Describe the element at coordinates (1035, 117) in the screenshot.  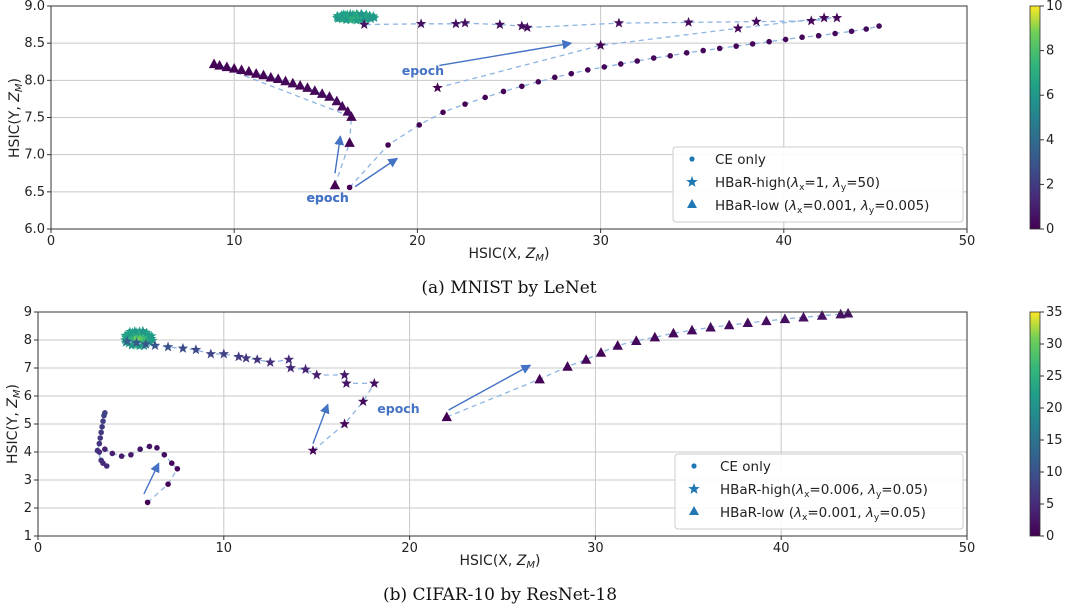
I see `colorbar-a` at that location.